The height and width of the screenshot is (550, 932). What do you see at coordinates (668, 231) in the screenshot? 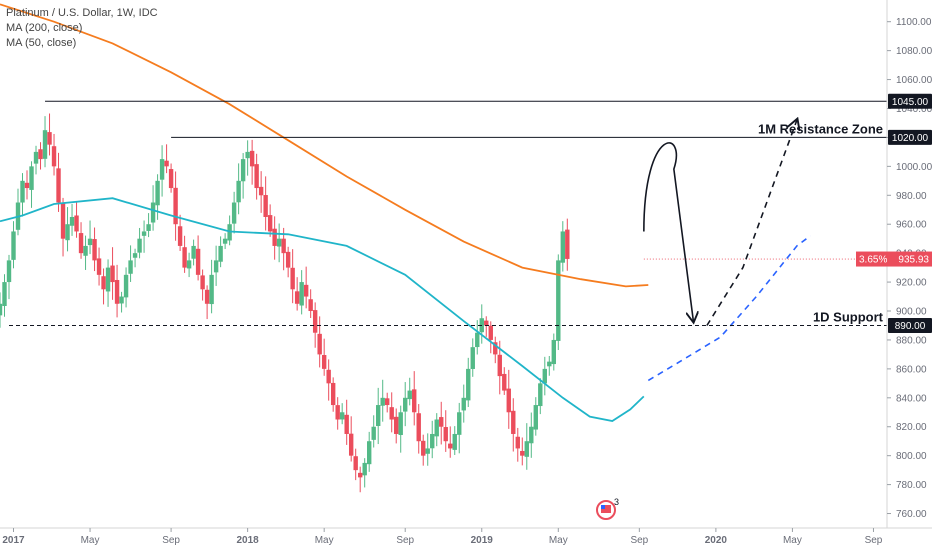
I see `drawn-pullback-arrow` at bounding box center [668, 231].